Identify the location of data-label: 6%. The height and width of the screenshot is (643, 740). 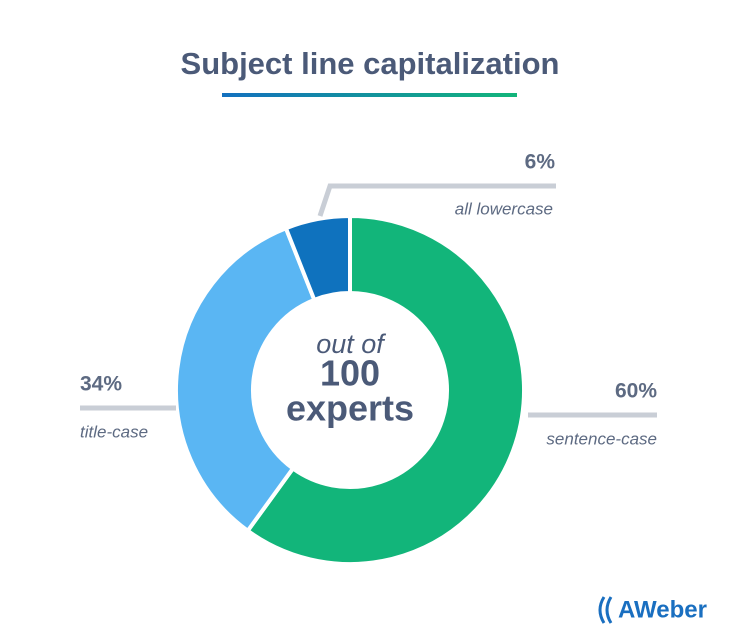
(540, 162).